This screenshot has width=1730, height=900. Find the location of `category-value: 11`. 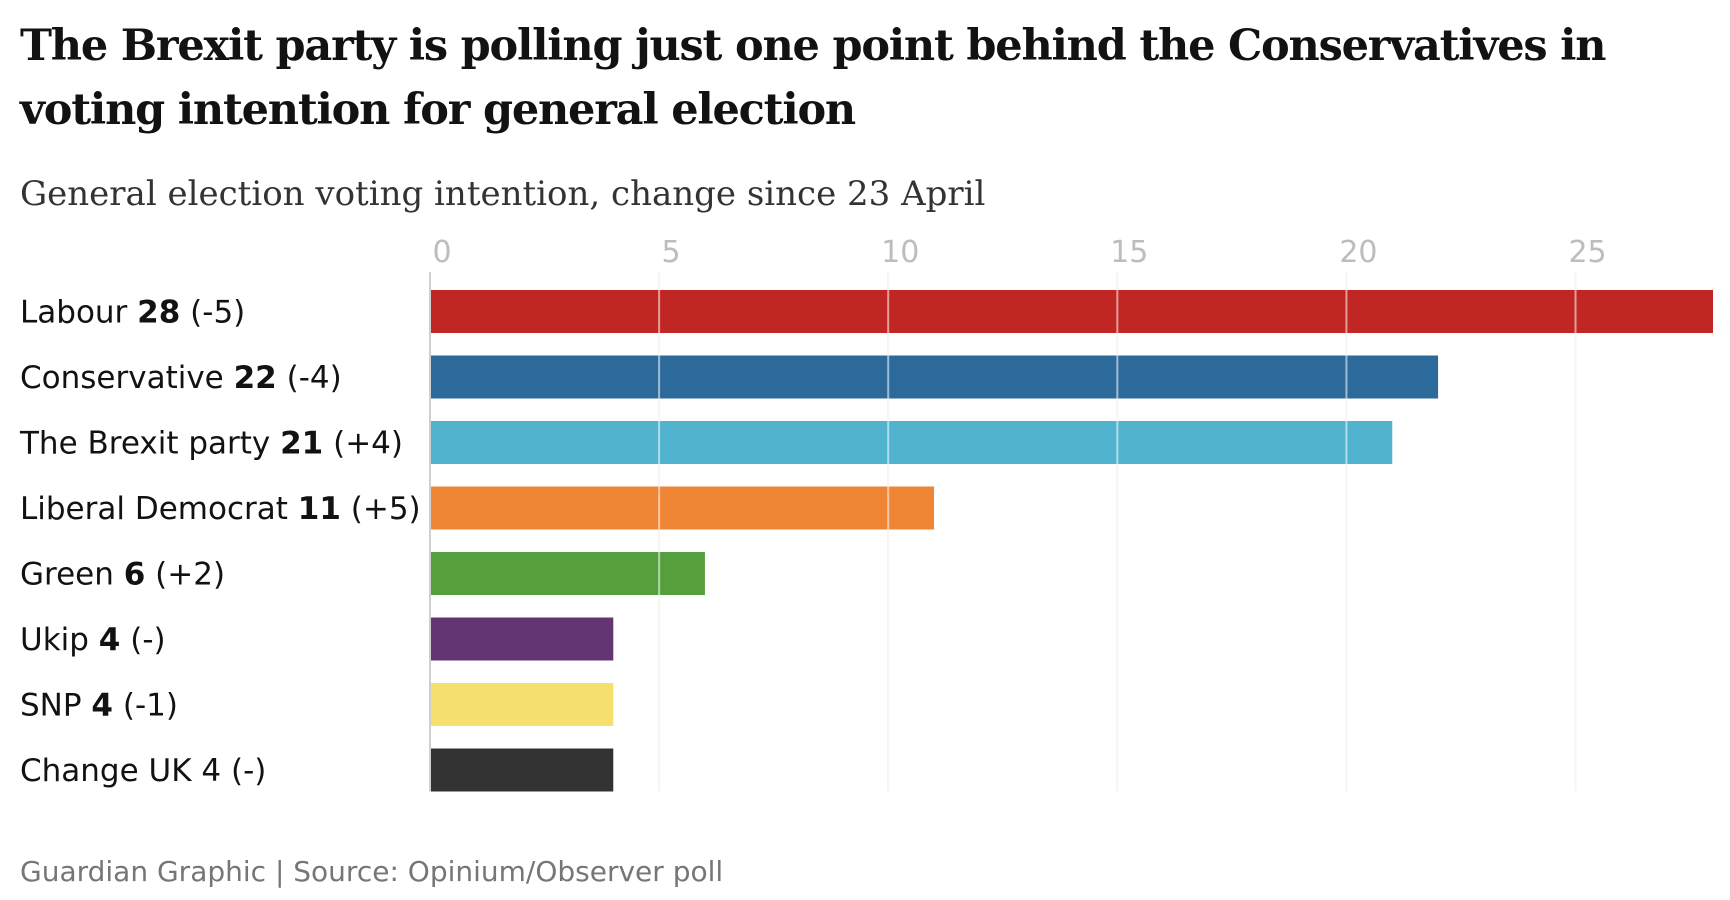

category-value: 11 is located at coordinates (319, 509).